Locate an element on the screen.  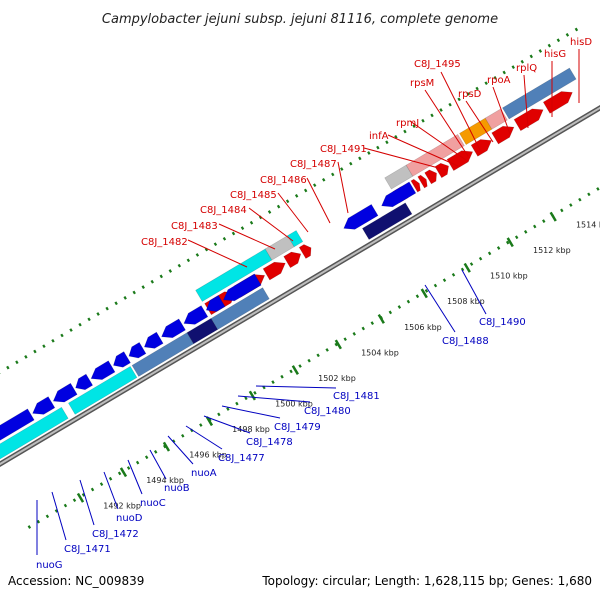
label-c8j-1481: C8J_1481 is located at coordinates (356, 396).